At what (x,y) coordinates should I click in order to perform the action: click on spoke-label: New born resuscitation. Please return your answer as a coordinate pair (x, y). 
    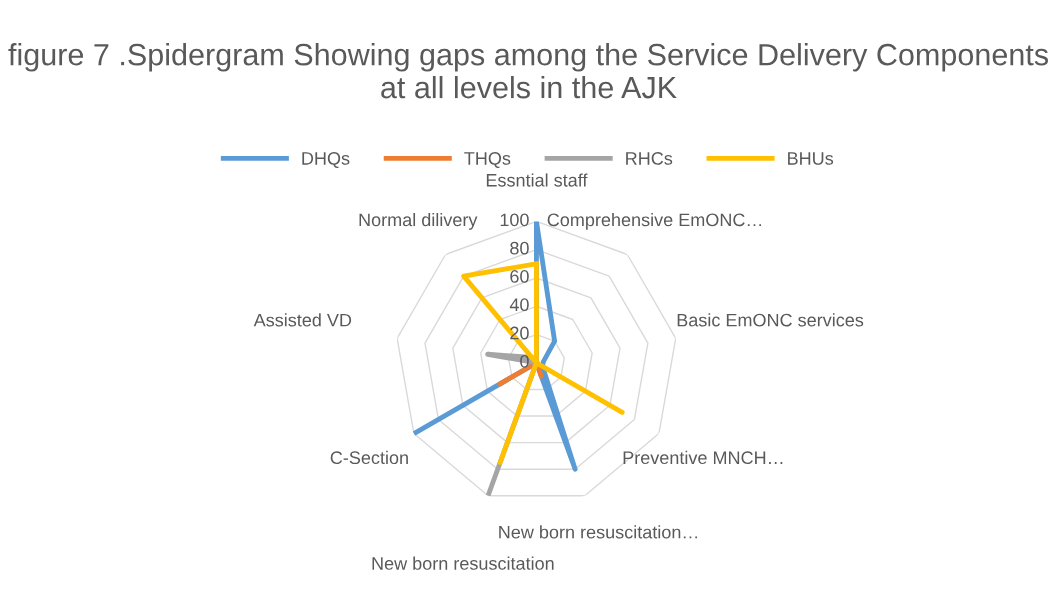
    Looking at the image, I should click on (463, 563).